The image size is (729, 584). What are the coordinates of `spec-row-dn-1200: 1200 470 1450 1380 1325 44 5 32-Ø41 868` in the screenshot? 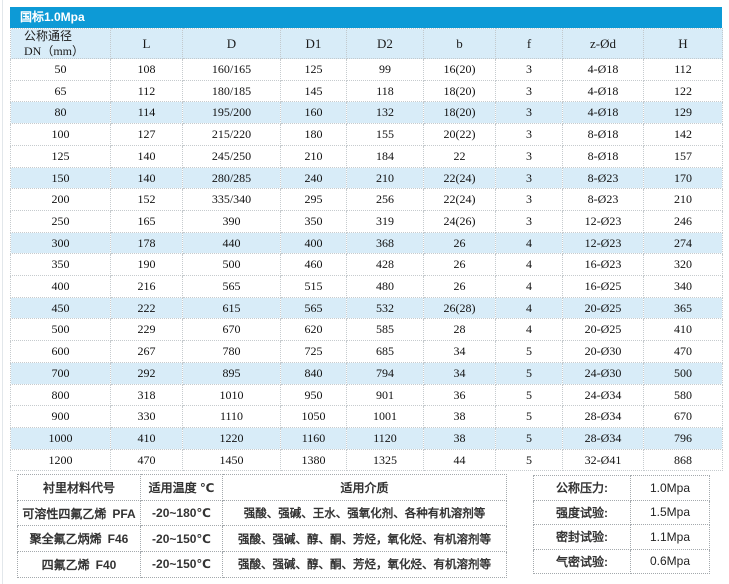 It's located at (366, 460).